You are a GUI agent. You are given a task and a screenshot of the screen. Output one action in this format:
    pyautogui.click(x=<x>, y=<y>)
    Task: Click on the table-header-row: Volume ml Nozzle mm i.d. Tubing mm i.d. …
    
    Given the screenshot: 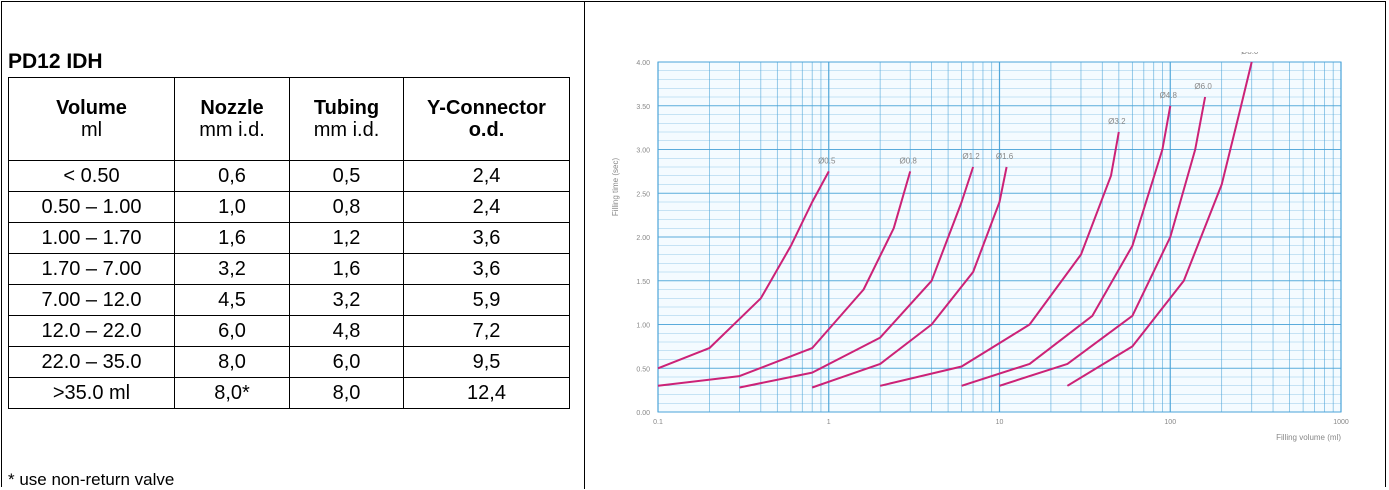 What is the action you would take?
    pyautogui.click(x=289, y=119)
    